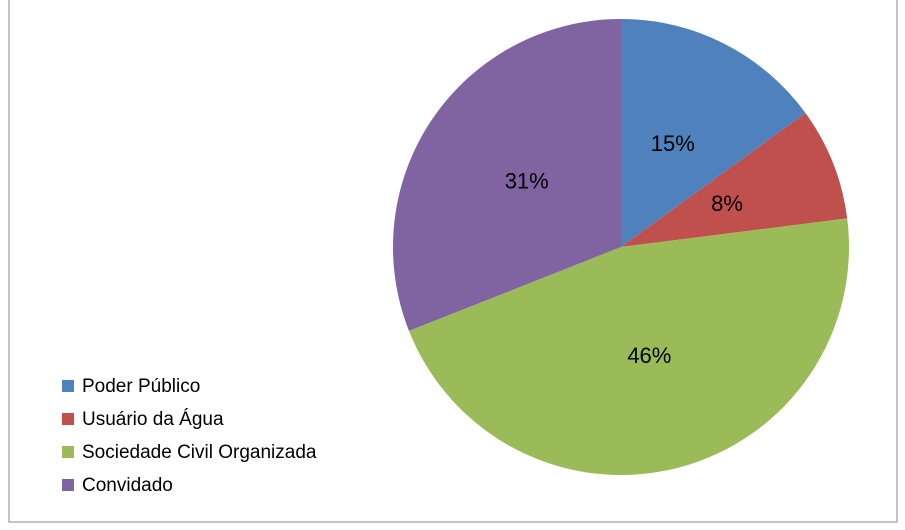 The width and height of the screenshot is (905, 530). What do you see at coordinates (153, 419) in the screenshot?
I see `legend-label: Usuário da Água` at bounding box center [153, 419].